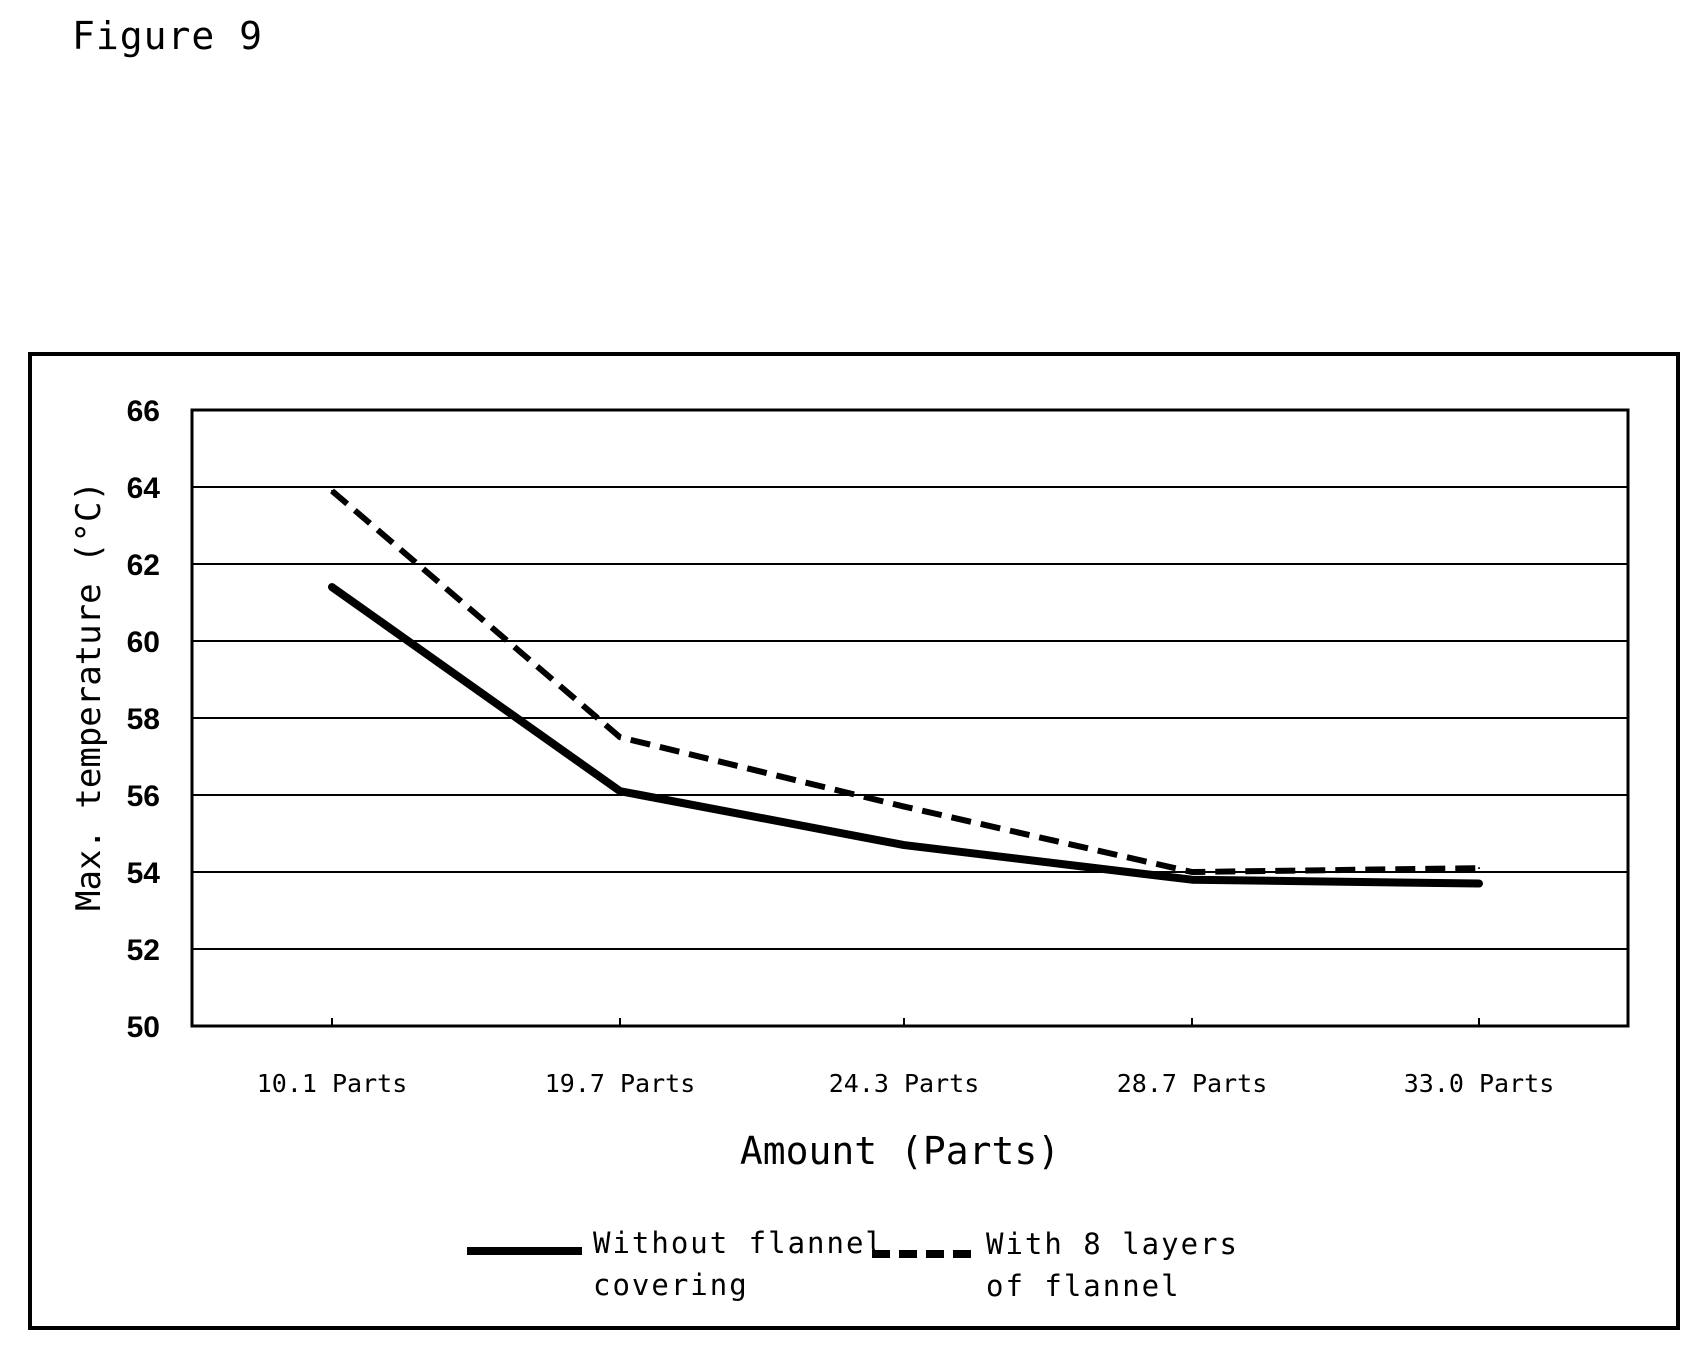 The image size is (1701, 1354). I want to click on y-tick-label: 62, so click(143, 565).